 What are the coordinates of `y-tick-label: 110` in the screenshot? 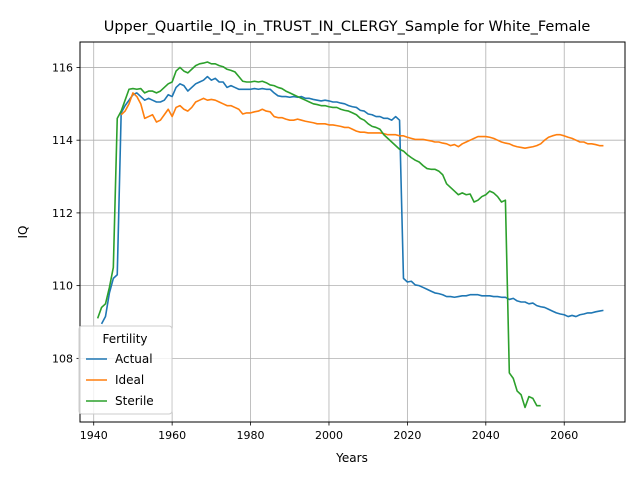 It's located at (62, 286).